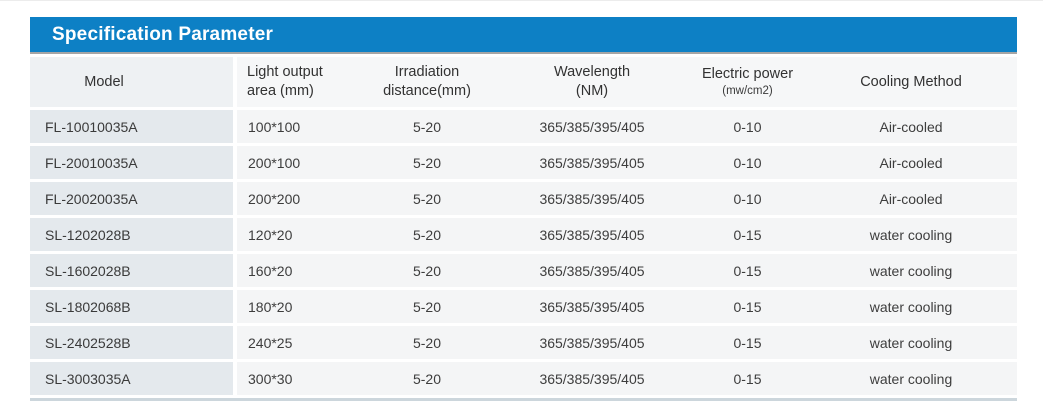  I want to click on column-sublabel: distance(mm), so click(427, 91).